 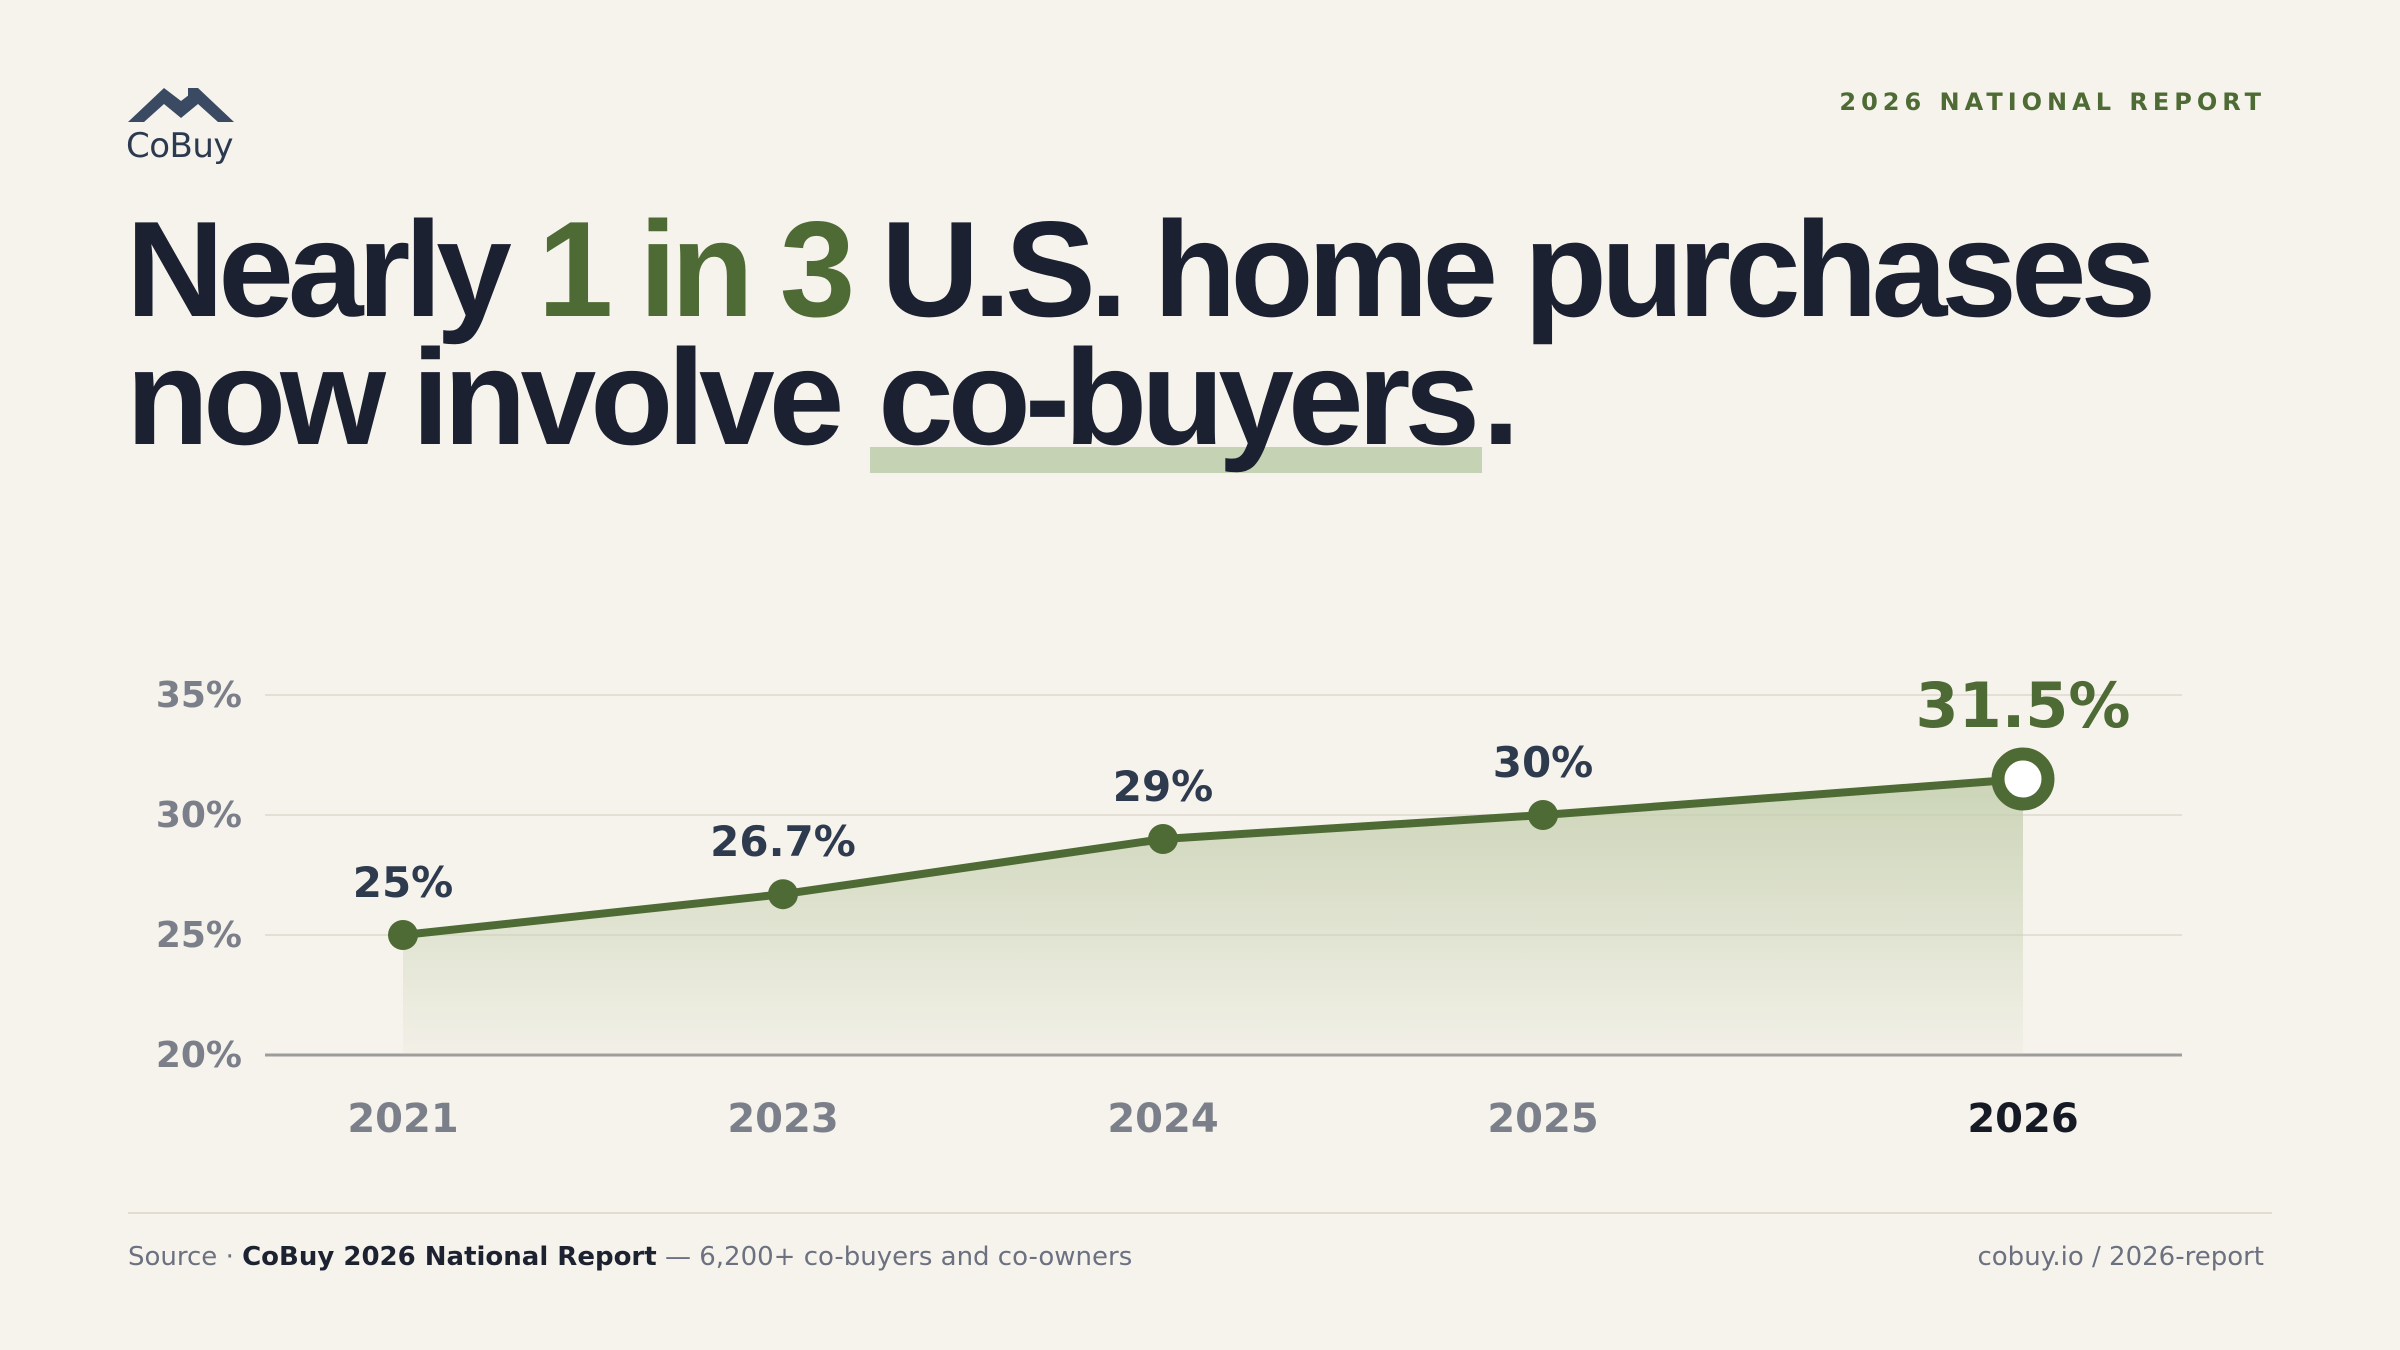 I want to click on data-label: 26.7%, so click(x=783, y=841).